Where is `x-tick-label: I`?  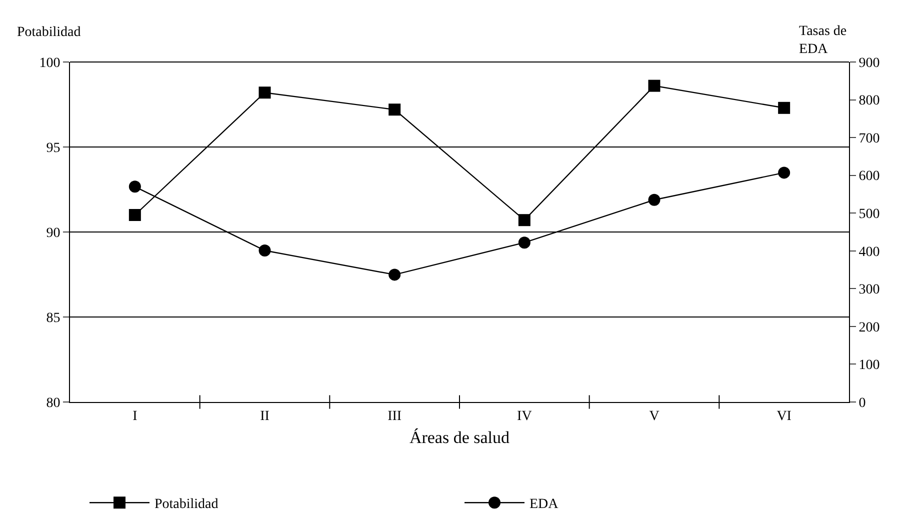
x-tick-label: I is located at coordinates (135, 416).